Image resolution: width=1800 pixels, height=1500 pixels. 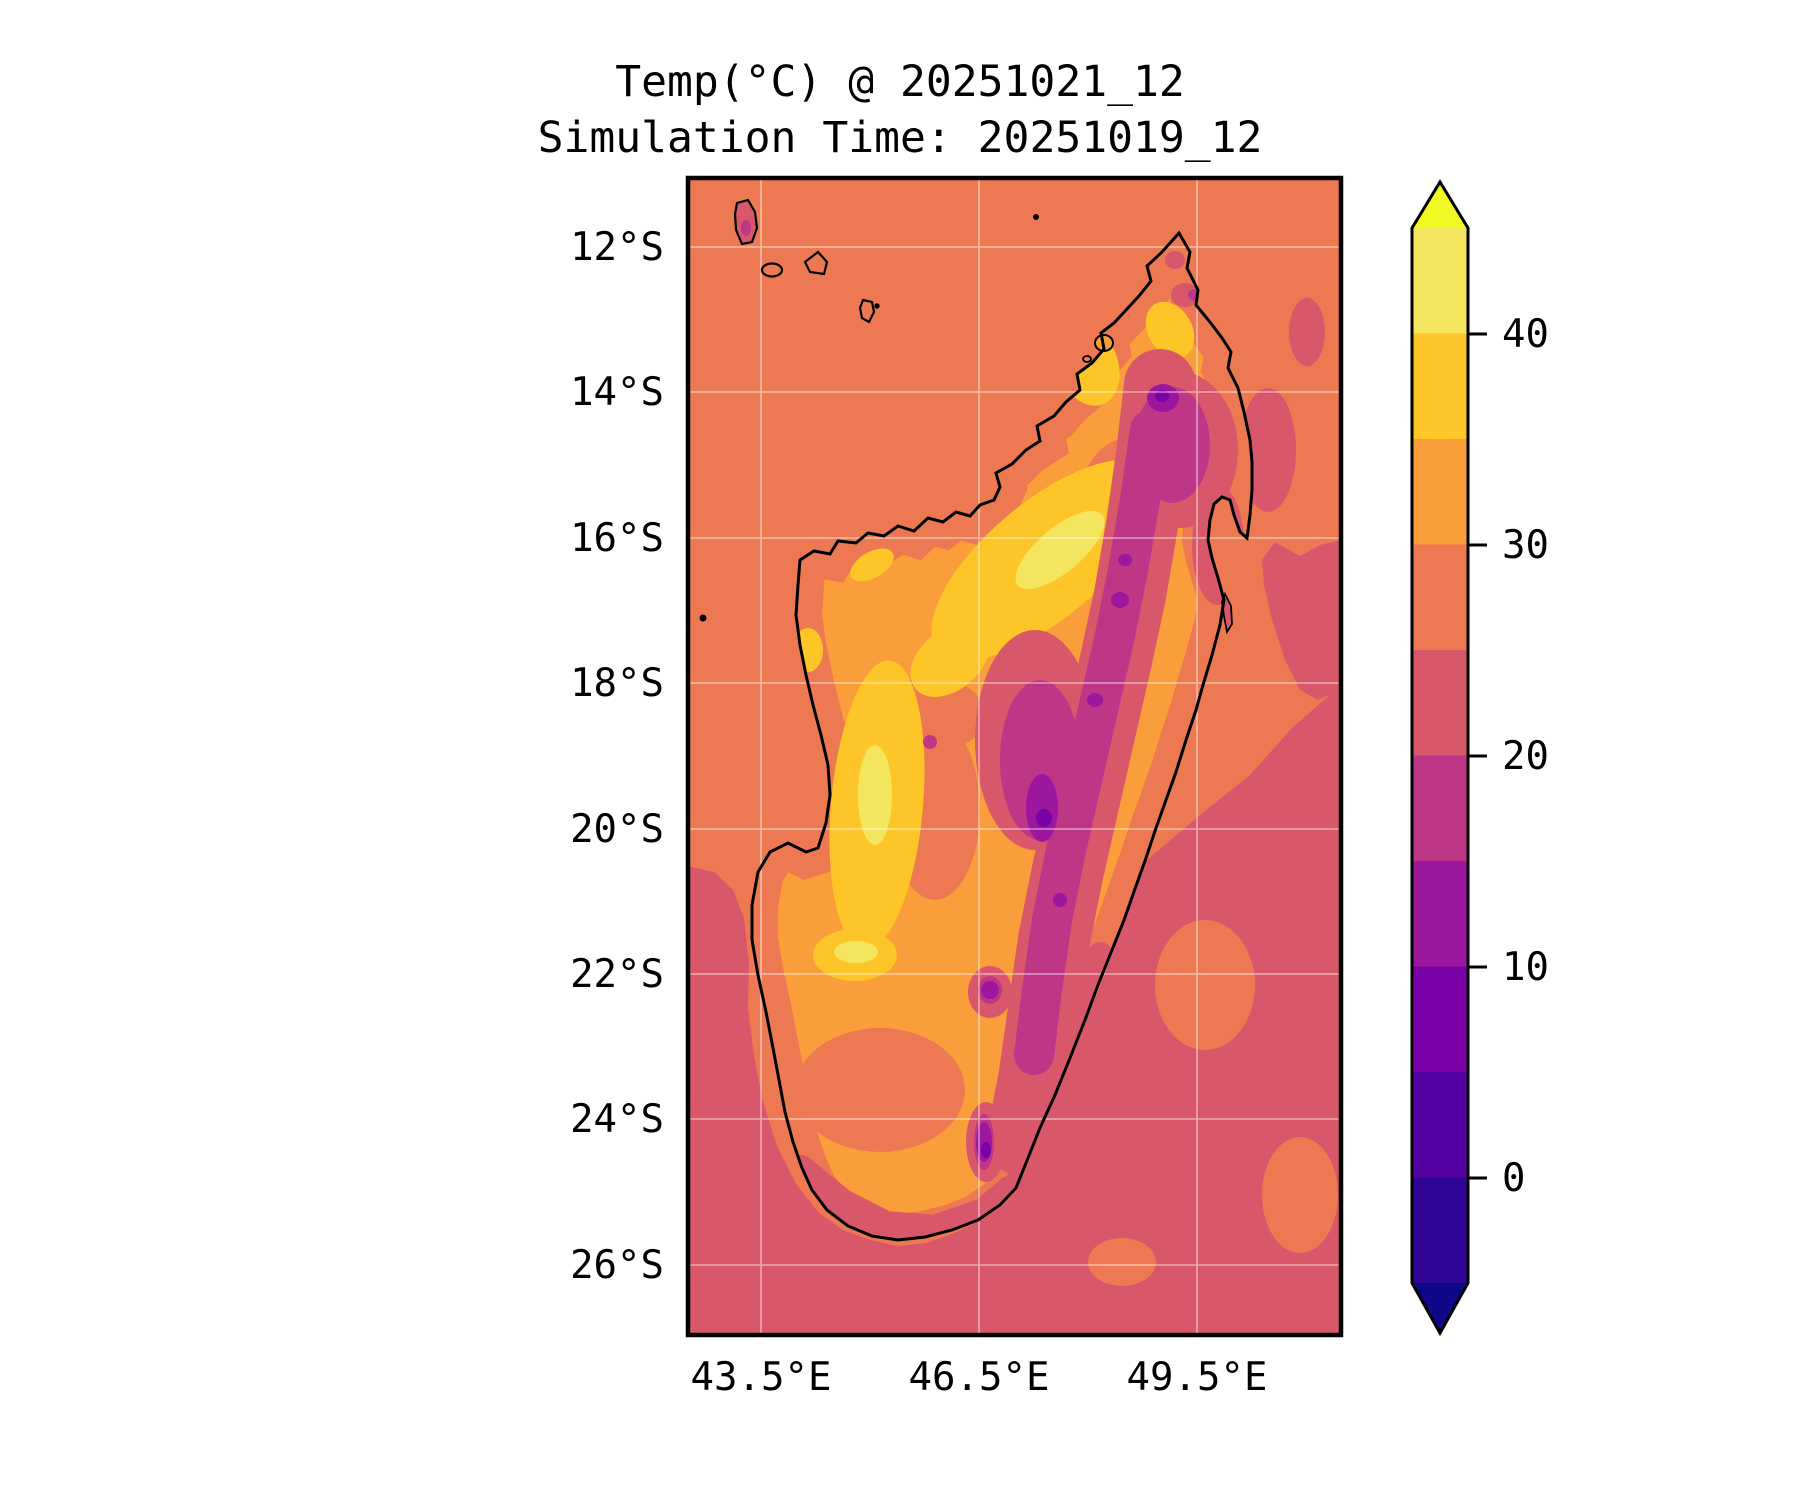 I want to click on colorbar-outline, so click(x=1440, y=758).